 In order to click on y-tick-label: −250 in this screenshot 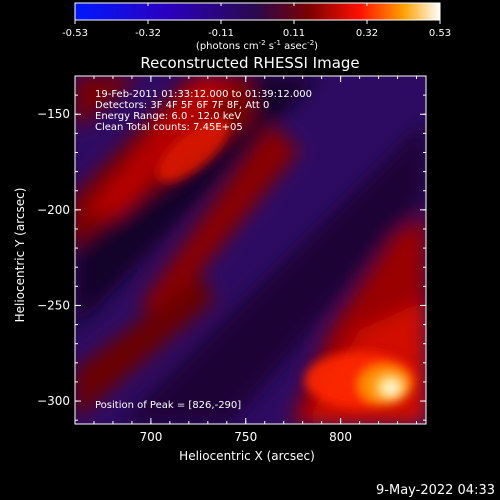, I will do `click(53, 305)`.